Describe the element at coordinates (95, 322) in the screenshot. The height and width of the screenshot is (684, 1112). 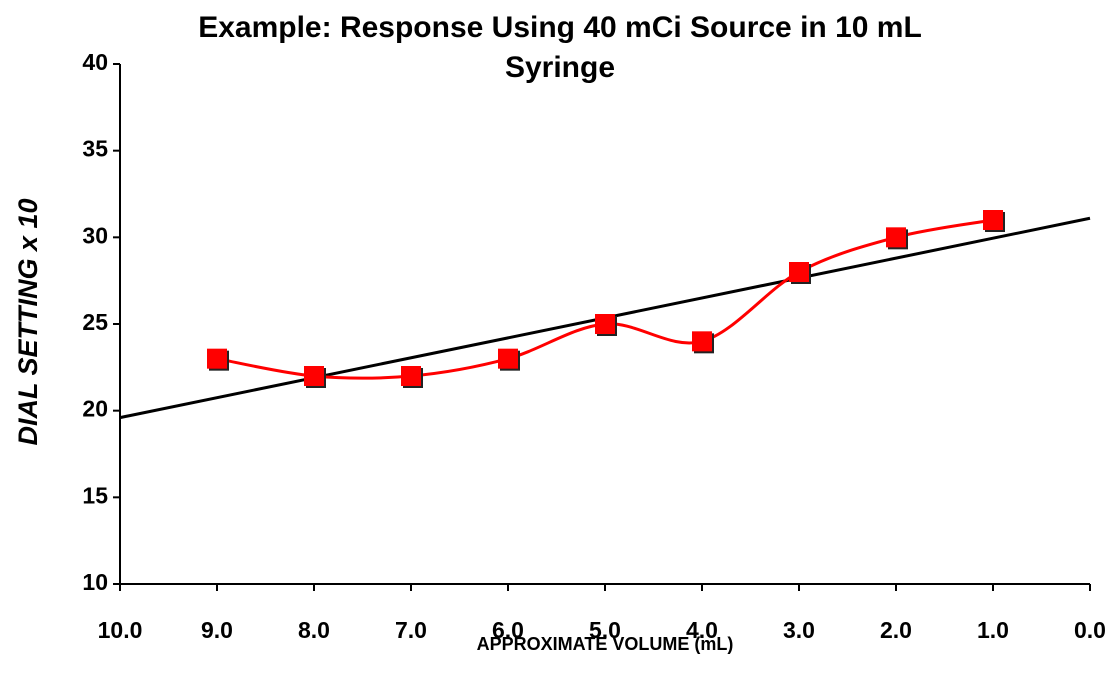
I see `y-tick-label: 25` at that location.